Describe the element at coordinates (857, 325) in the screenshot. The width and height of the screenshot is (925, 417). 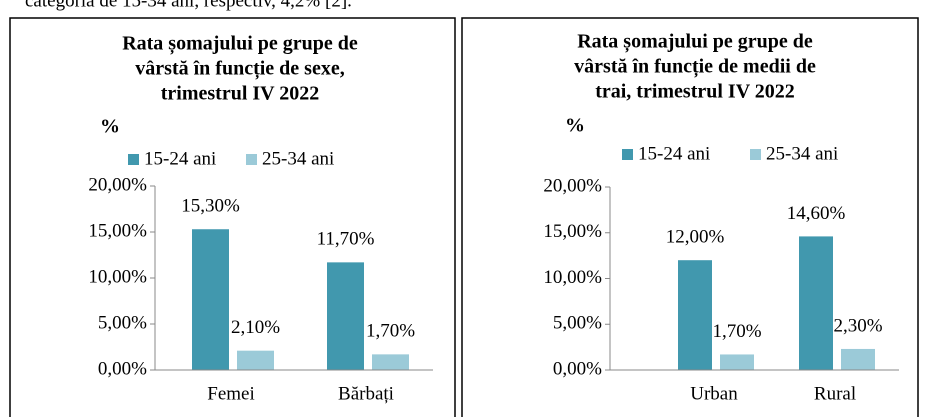
I see `data-label: 2,30%` at that location.